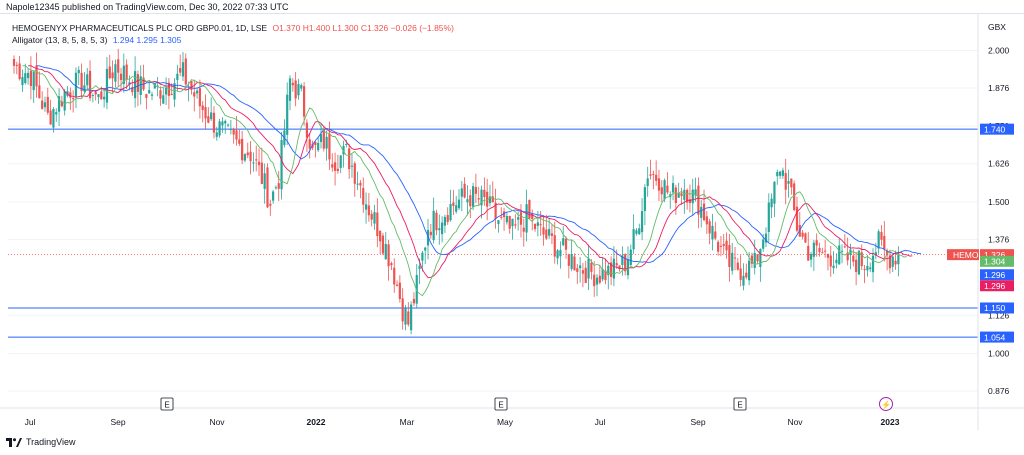  I want to click on y-tick-label: 2.000, so click(999, 50).